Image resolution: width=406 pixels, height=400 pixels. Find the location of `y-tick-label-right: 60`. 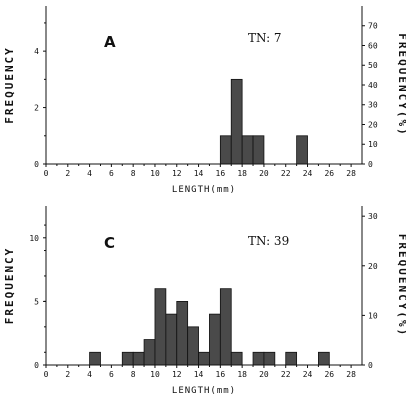

y-tick-label-right: 60 is located at coordinates (373, 45).